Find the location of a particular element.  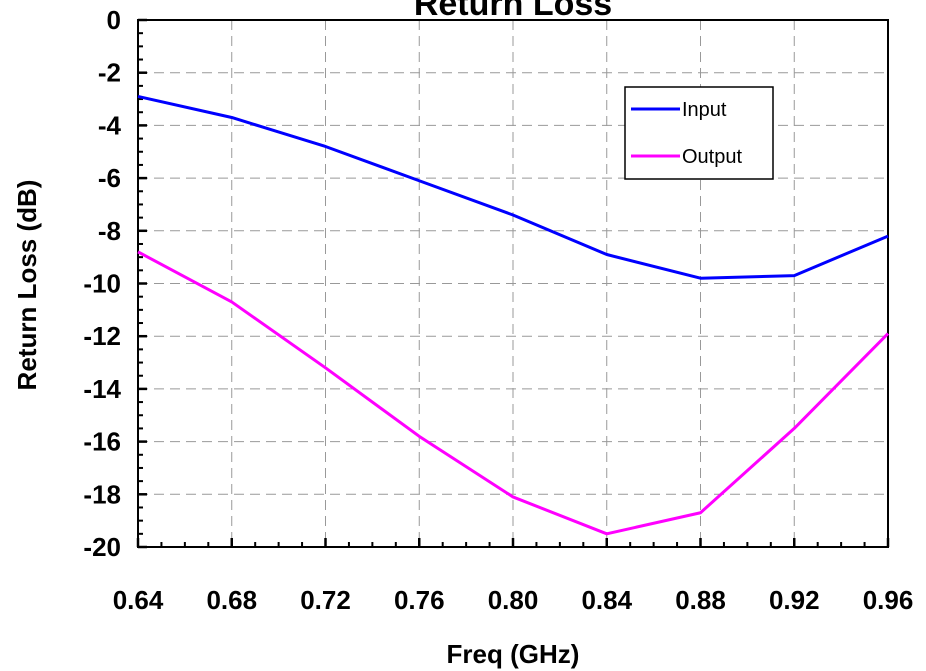

y-tick-label: -12 is located at coordinates (102, 336).